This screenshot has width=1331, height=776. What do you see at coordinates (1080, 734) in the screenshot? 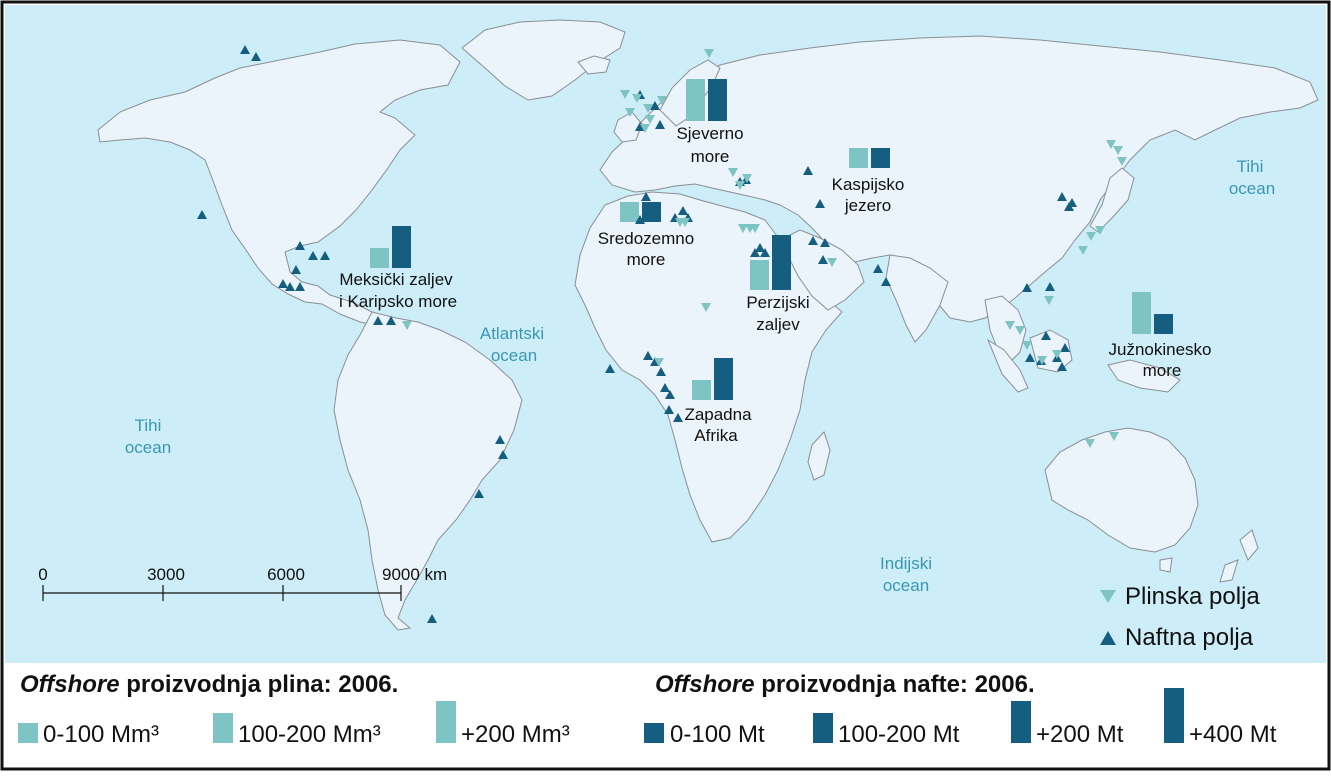
I see `oil-legend-label-3: +200 Mt` at bounding box center [1080, 734].